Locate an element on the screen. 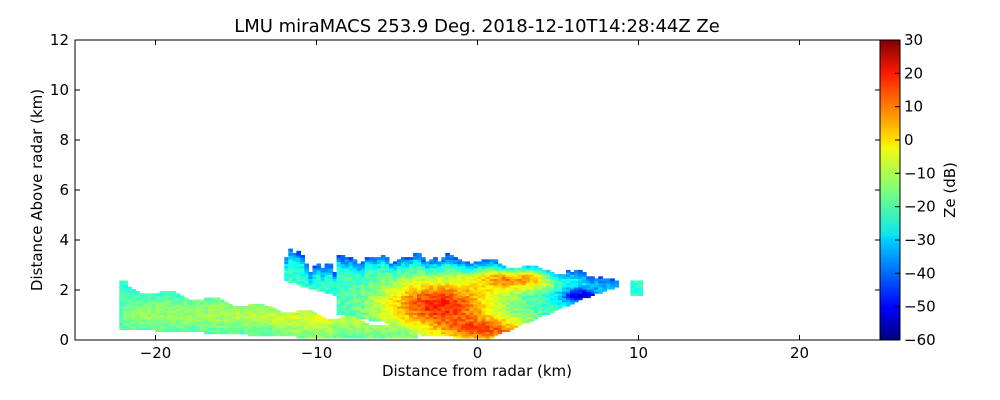 Image resolution: width=1000 pixels, height=400 pixels. y-tick-label: 4 is located at coordinates (64, 240).